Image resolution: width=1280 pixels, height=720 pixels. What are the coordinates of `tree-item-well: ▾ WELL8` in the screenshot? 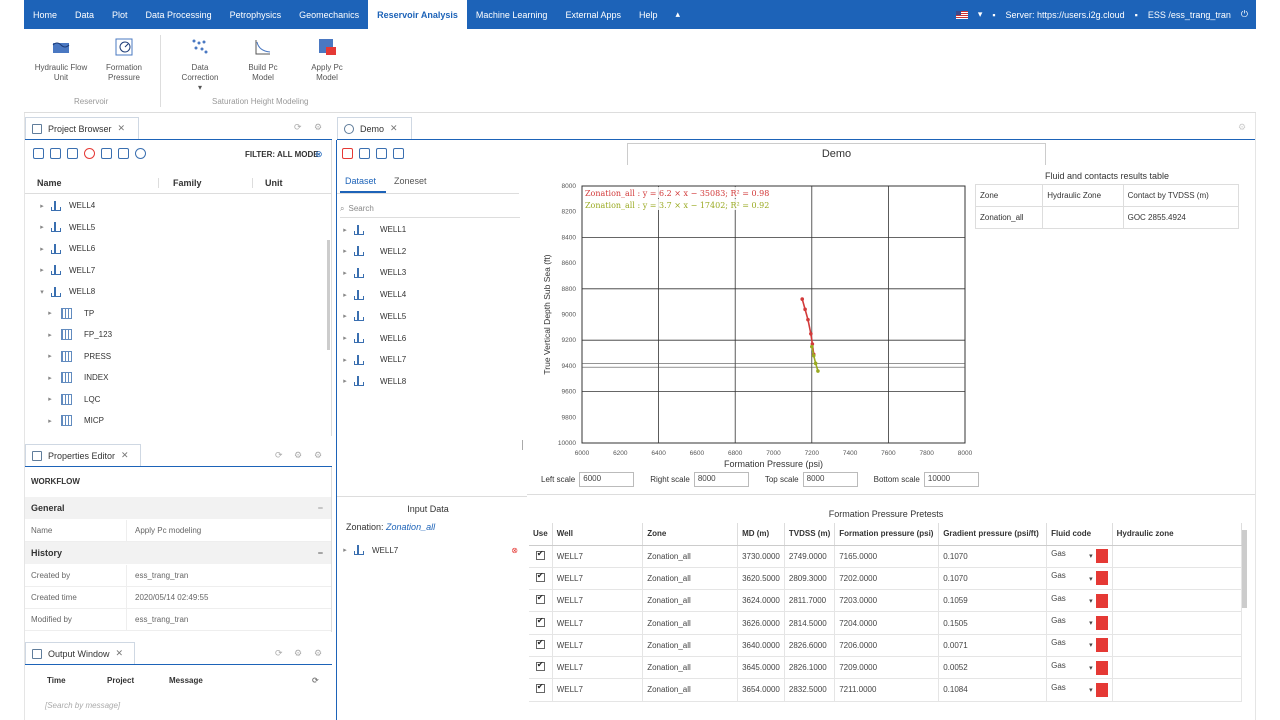 It's located at (178, 291).